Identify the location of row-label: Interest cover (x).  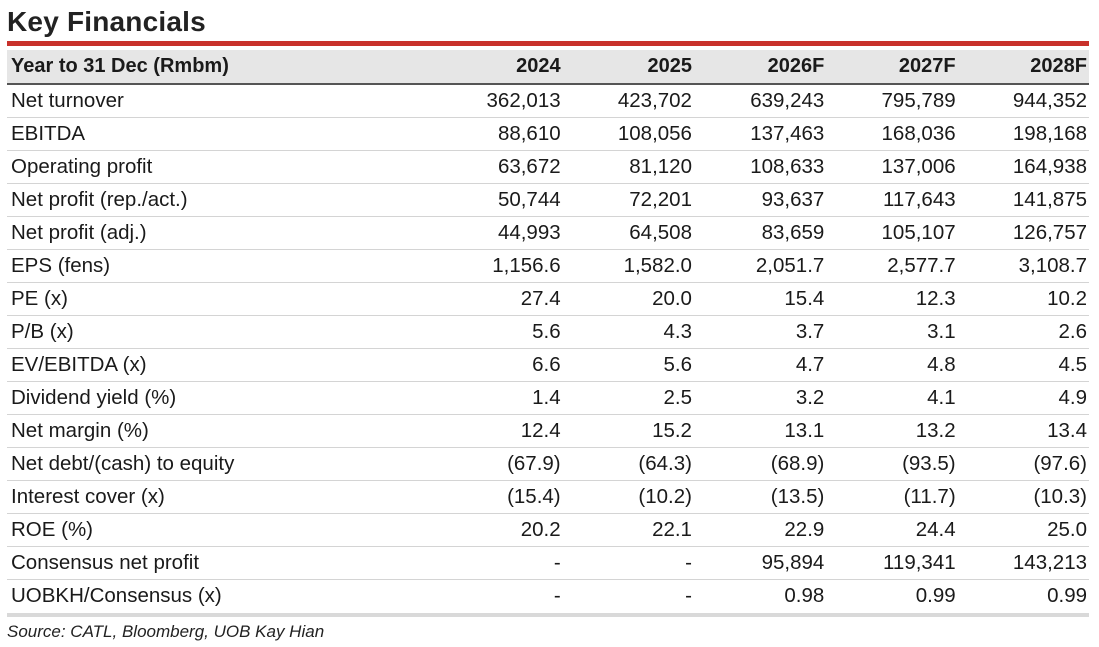
(219, 497).